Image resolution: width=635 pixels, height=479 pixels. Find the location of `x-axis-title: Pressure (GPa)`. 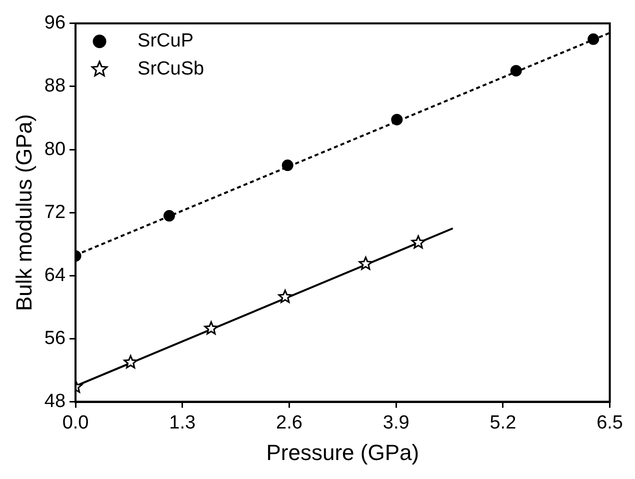

x-axis-title: Pressure (GPa) is located at coordinates (343, 452).